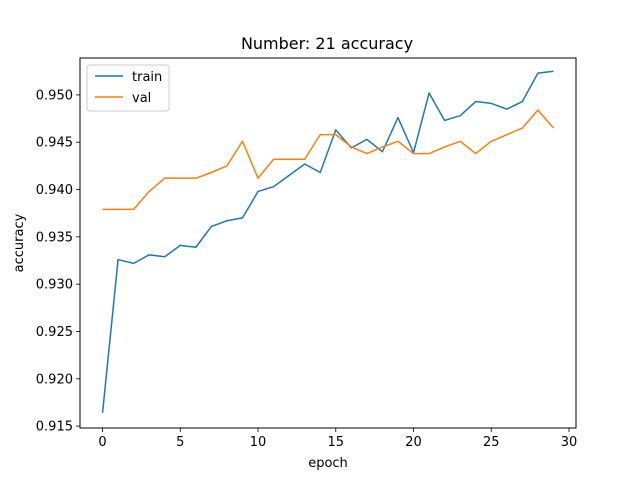 This screenshot has width=640, height=480. What do you see at coordinates (58, 261) in the screenshot?
I see `y-axis: 0.915 0.920 0.925 0.930 0.935 0.940 0.945 0.950` at bounding box center [58, 261].